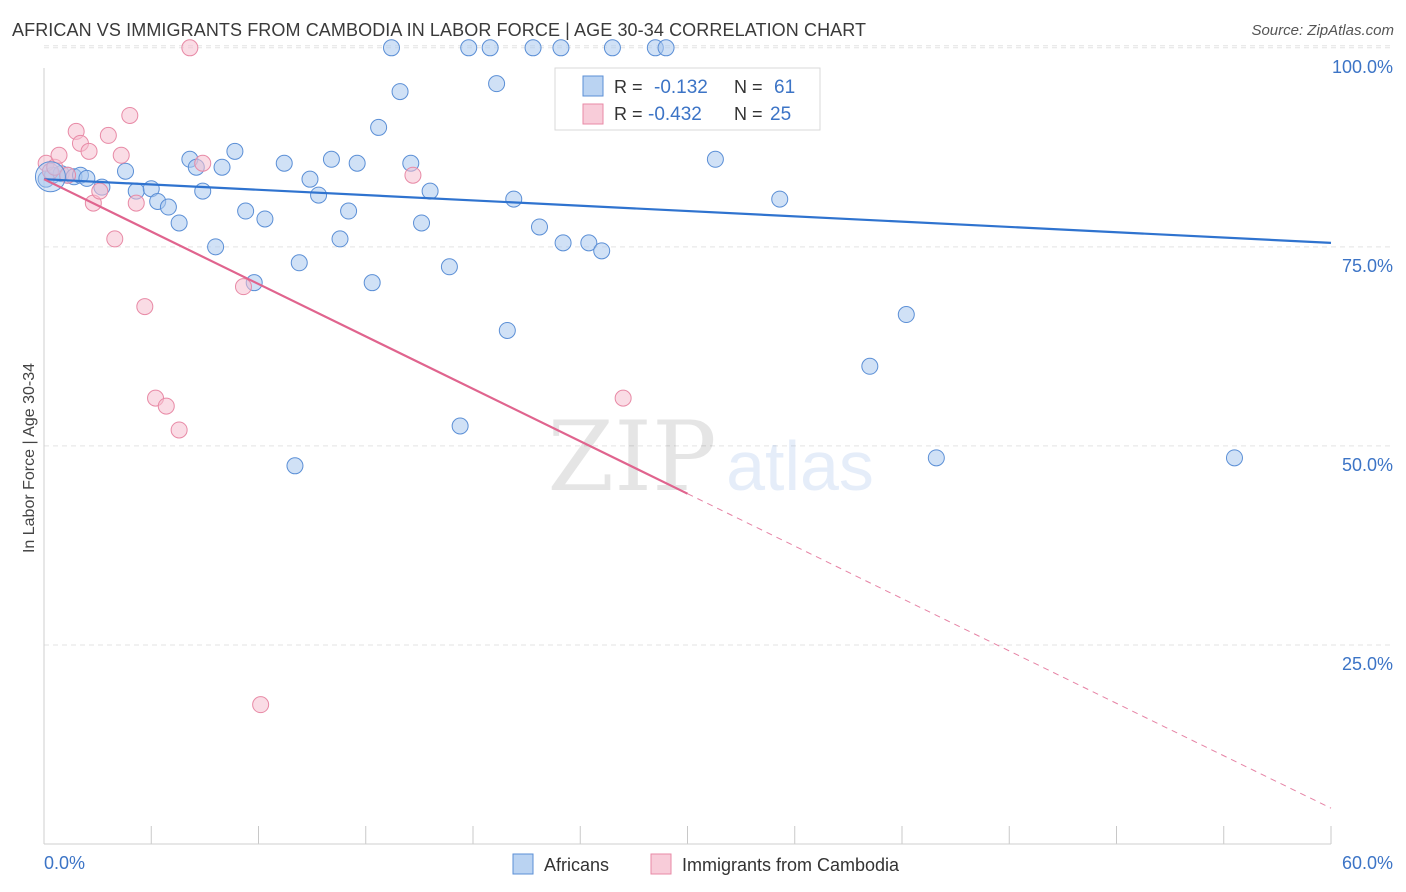 This screenshot has width=1406, height=892. Describe the element at coordinates (800, 466) in the screenshot. I see `watermark-atlas: atlas` at that location.